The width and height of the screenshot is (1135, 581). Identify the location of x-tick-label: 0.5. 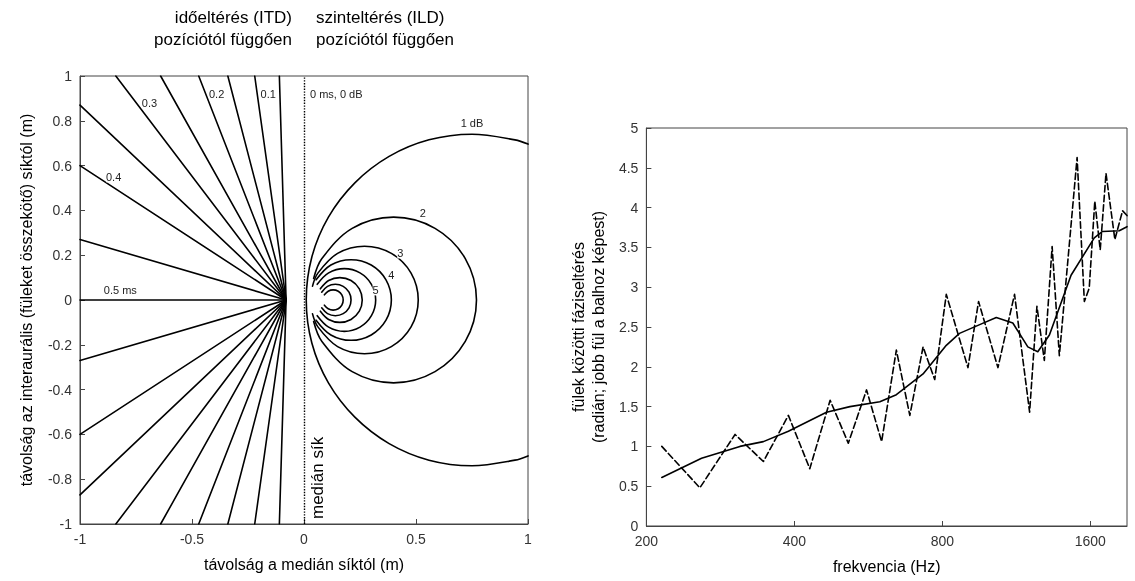
(416, 539).